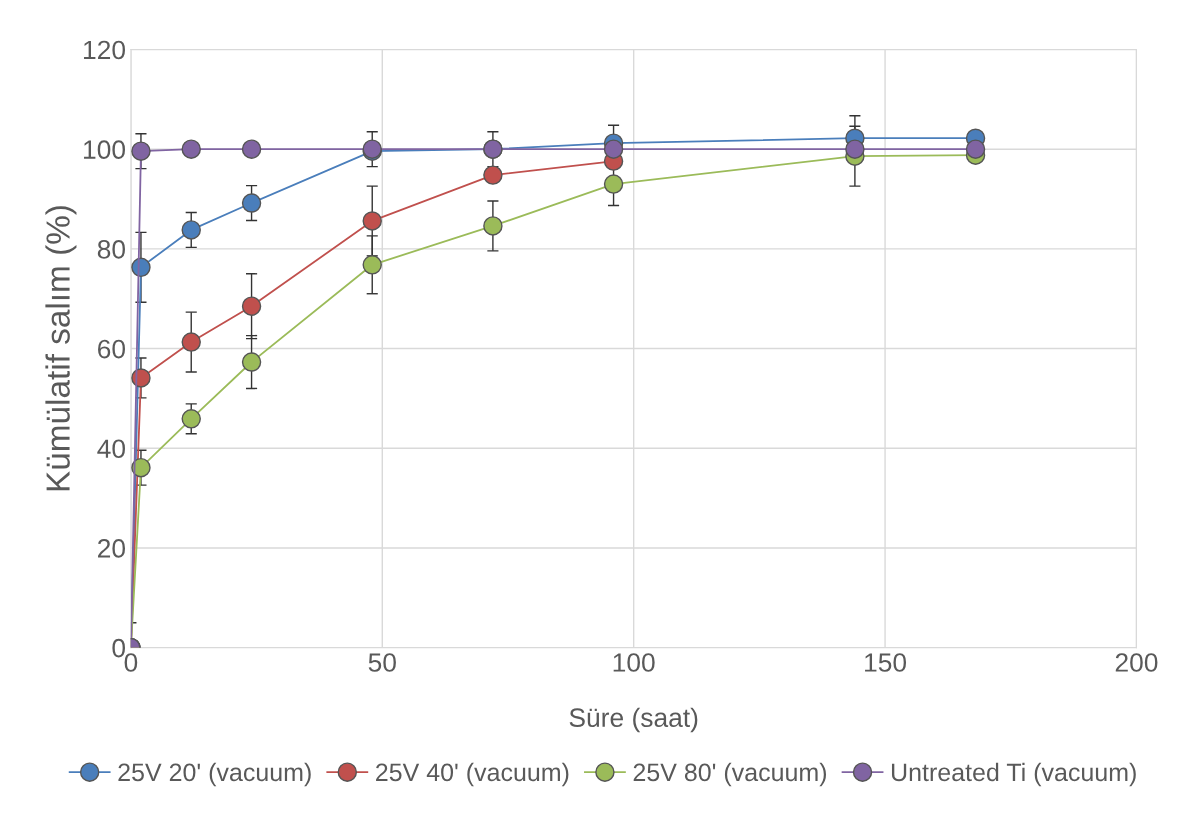  Describe the element at coordinates (111, 449) in the screenshot. I see `y-tick-label: 40` at that location.